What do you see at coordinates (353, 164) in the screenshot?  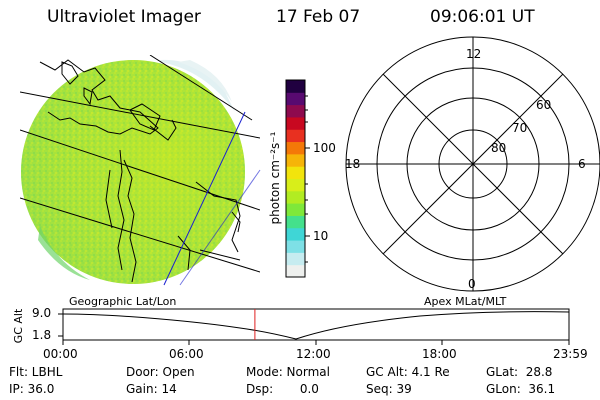 I see `mlt-label-18: 18` at bounding box center [353, 164].